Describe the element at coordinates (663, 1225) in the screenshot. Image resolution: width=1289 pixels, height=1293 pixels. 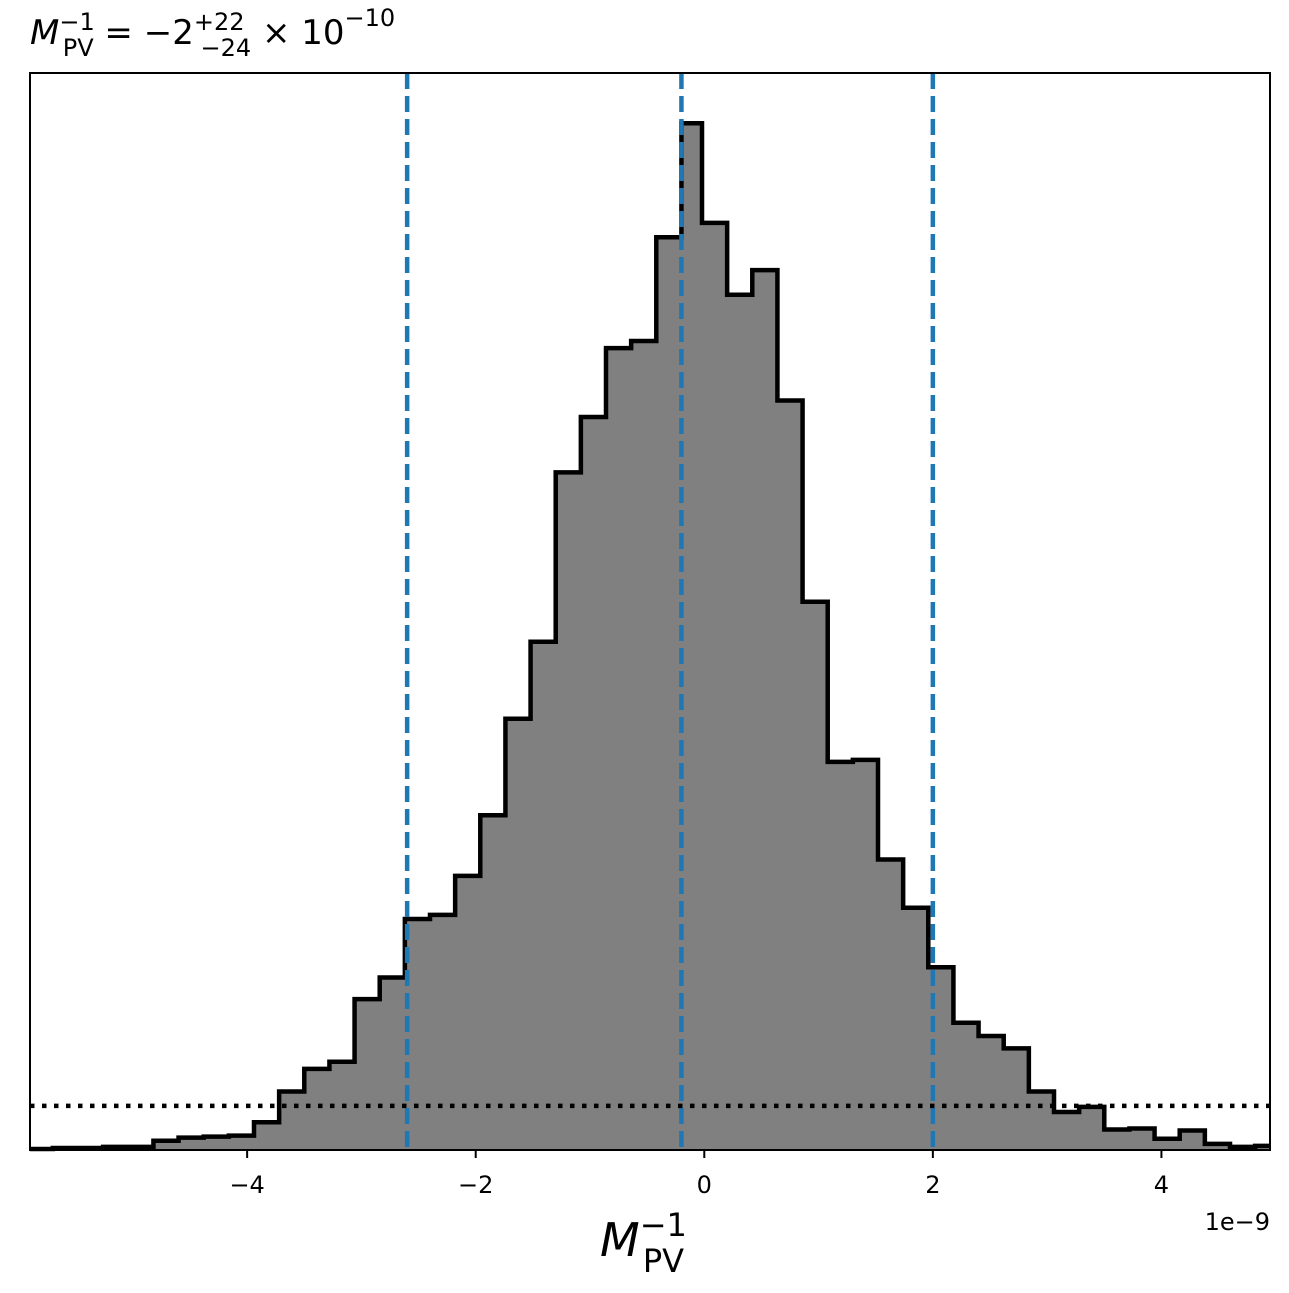
I see `xlabel-sup: −1` at that location.